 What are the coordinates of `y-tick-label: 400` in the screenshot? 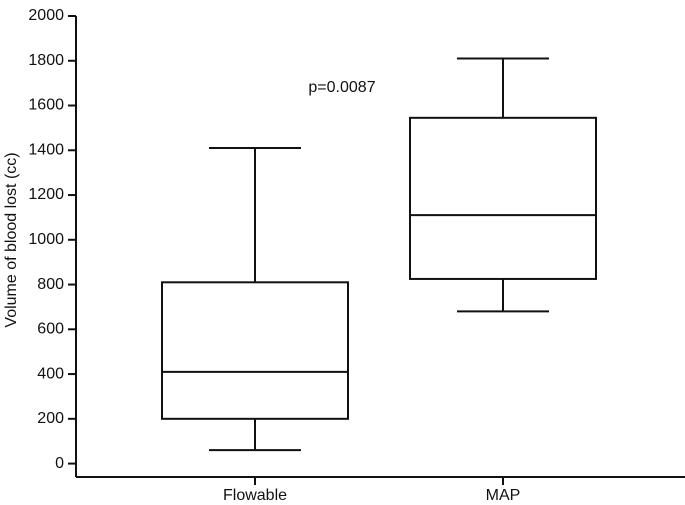 It's located at (50, 373).